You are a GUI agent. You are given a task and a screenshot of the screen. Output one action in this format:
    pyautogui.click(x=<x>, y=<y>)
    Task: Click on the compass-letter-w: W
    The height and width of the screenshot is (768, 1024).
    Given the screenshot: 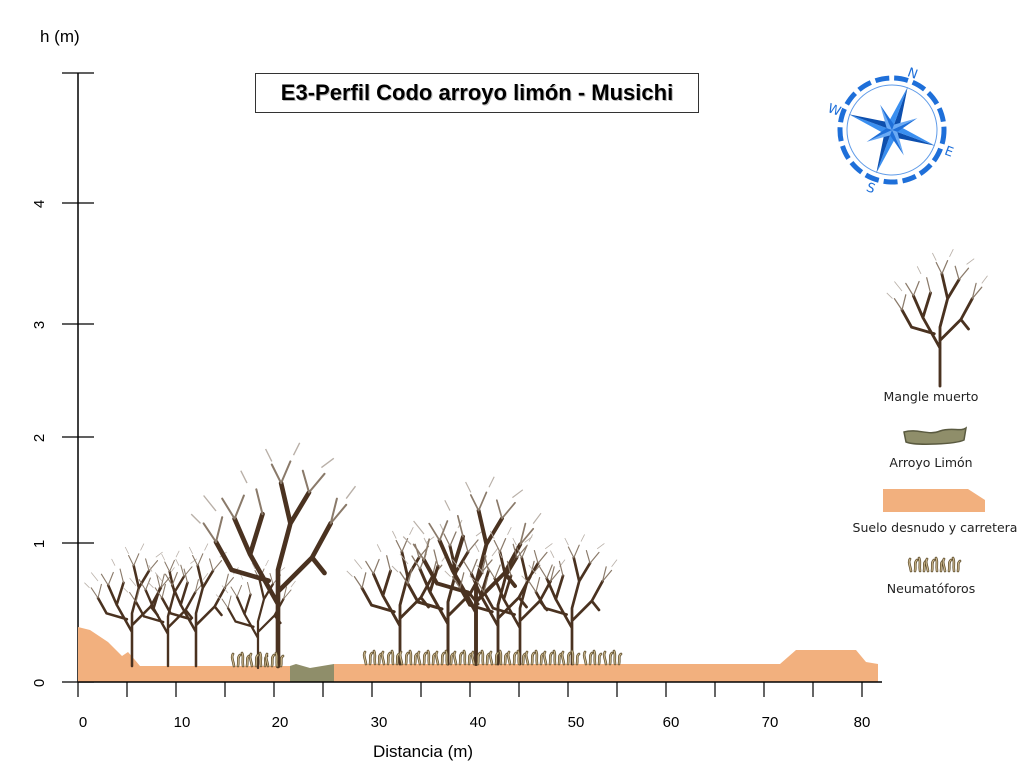 What is the action you would take?
    pyautogui.click(x=834, y=110)
    